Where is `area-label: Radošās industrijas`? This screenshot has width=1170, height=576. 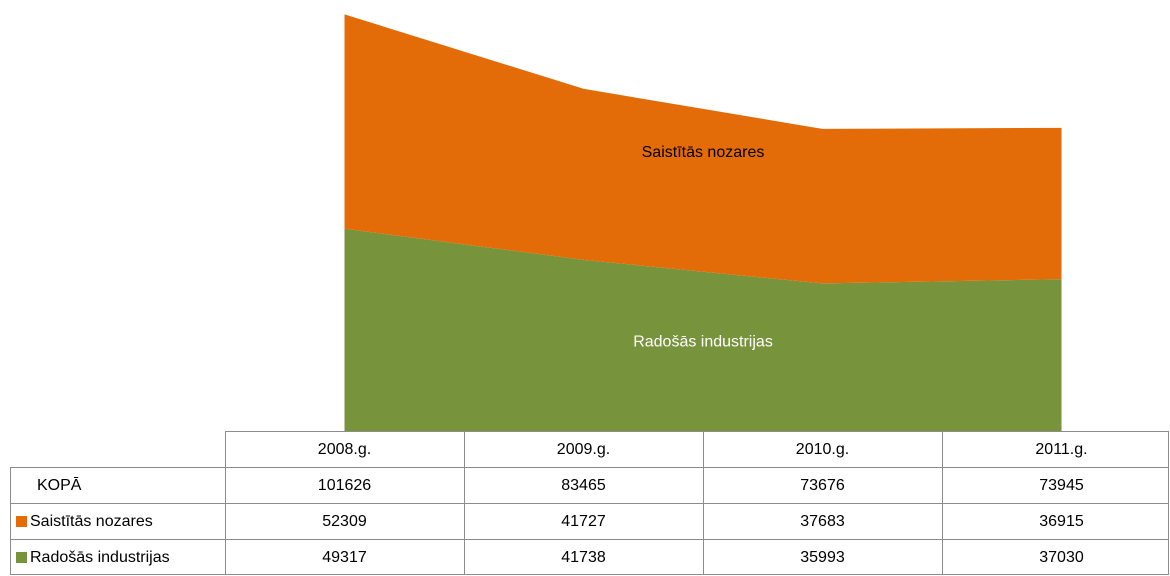 area-label: Radošās industrijas is located at coordinates (703, 342).